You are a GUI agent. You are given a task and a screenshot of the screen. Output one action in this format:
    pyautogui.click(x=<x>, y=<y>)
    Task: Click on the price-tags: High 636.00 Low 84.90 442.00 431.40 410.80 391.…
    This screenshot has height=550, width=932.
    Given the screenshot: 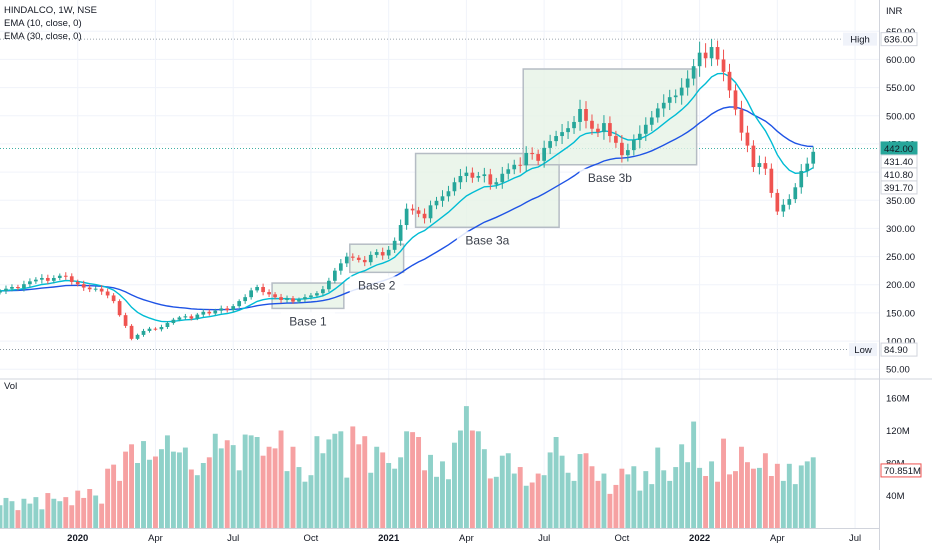 What is the action you would take?
    pyautogui.click(x=882, y=255)
    